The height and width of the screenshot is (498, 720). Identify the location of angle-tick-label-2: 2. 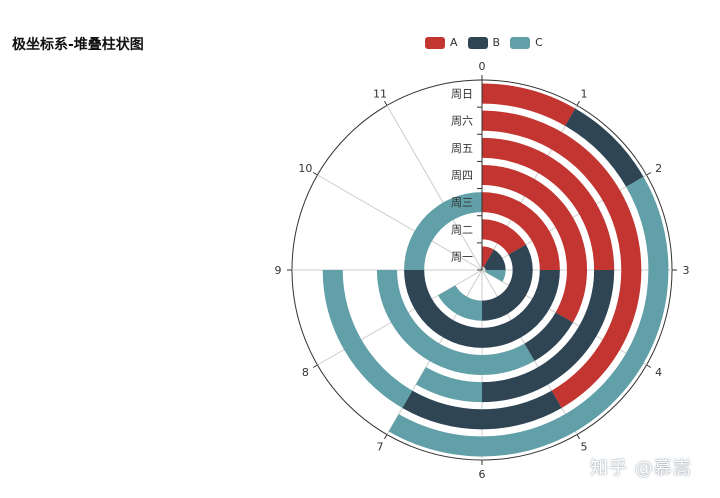
(658, 168).